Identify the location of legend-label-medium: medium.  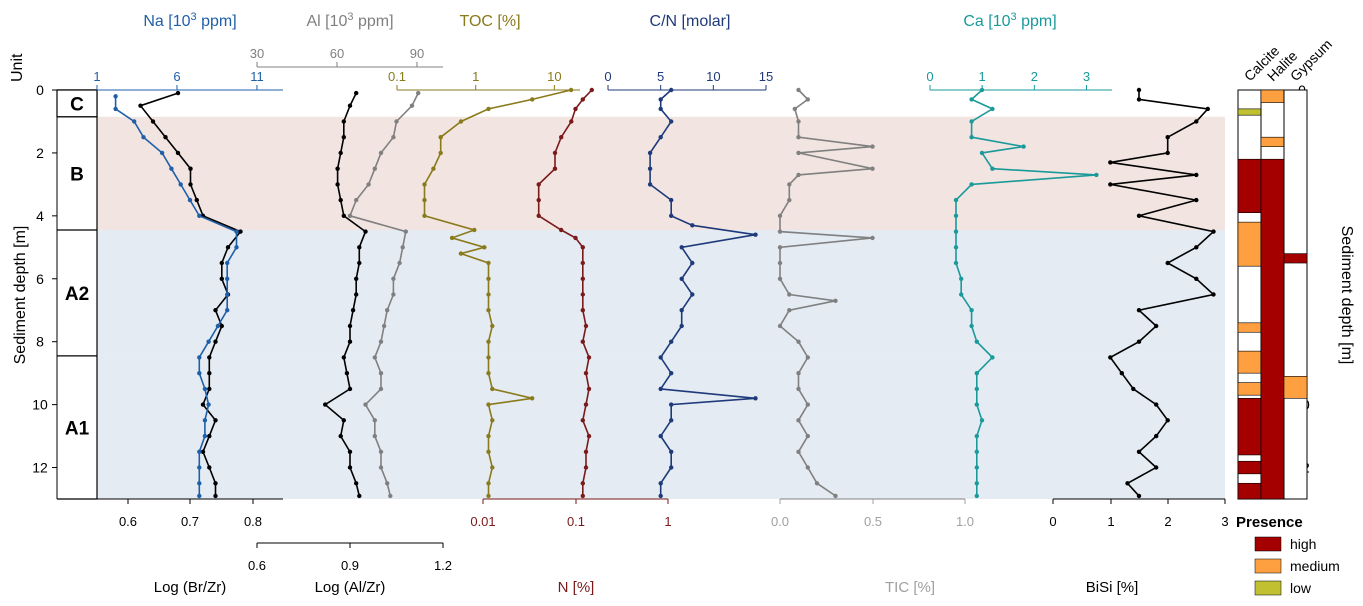
(1315, 566).